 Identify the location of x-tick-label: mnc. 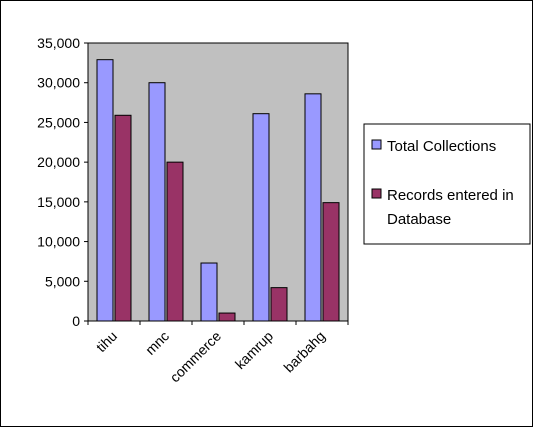
(157, 343).